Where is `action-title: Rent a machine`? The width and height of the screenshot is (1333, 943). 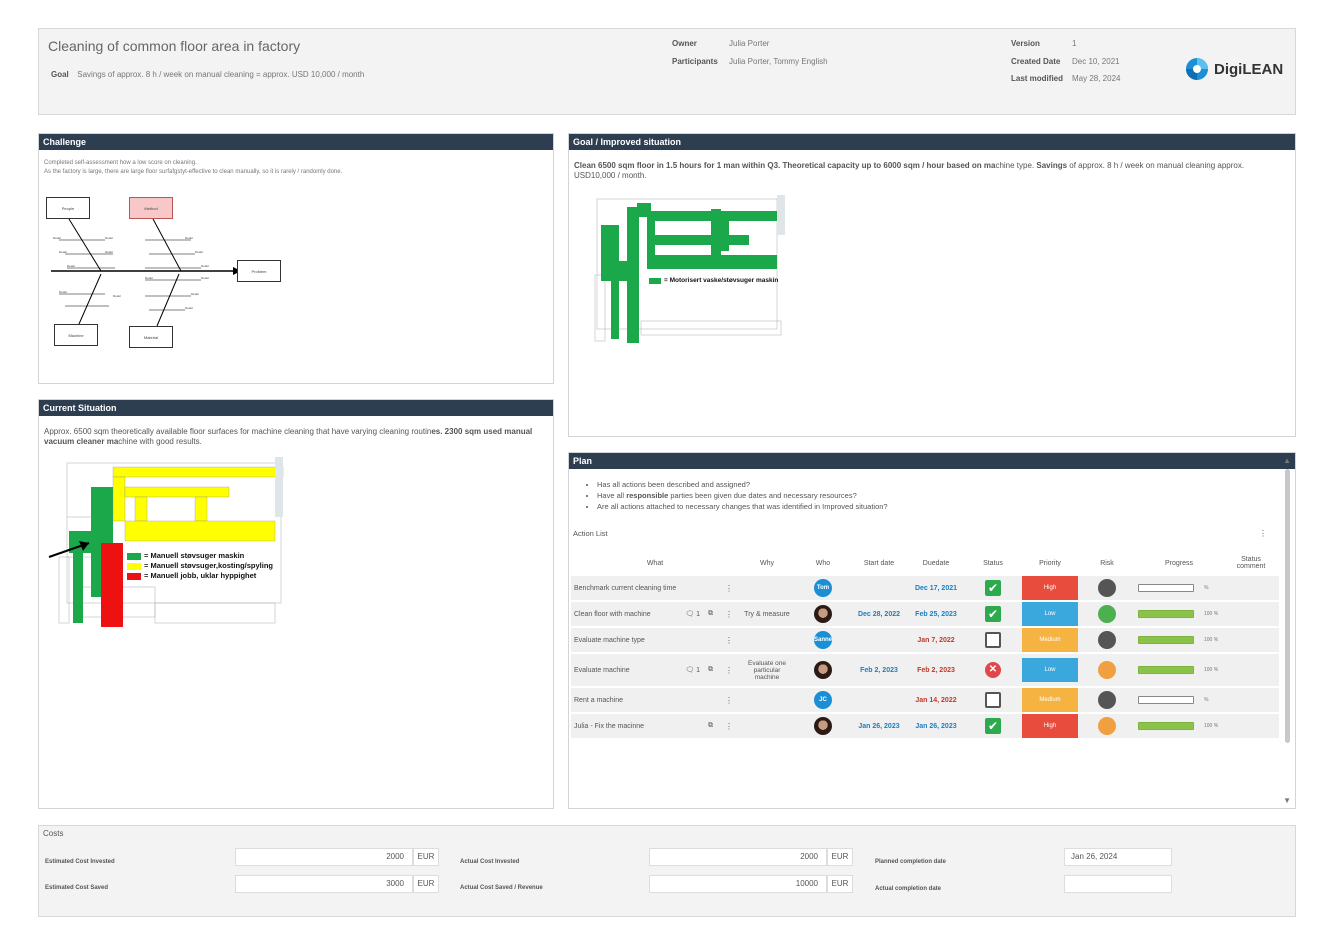
action-title: Rent a machine is located at coordinates (599, 700).